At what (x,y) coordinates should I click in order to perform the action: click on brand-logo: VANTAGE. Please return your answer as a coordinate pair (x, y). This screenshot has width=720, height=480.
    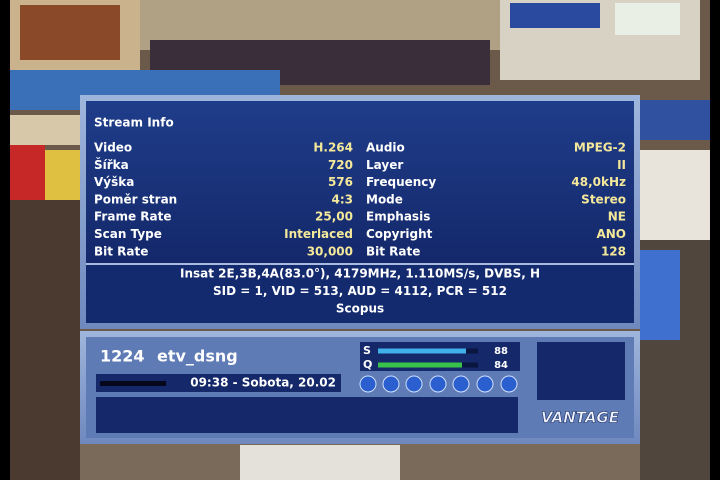
    Looking at the image, I should click on (580, 418).